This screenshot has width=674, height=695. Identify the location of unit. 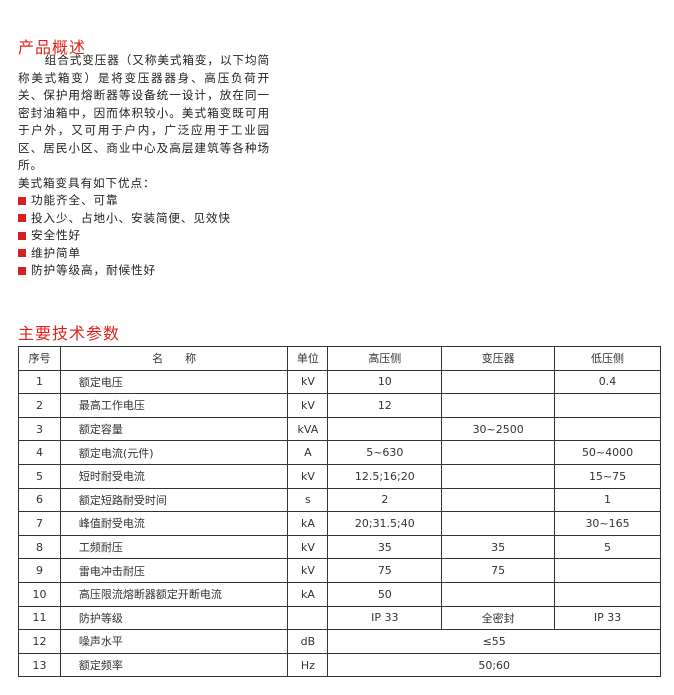
(308, 618).